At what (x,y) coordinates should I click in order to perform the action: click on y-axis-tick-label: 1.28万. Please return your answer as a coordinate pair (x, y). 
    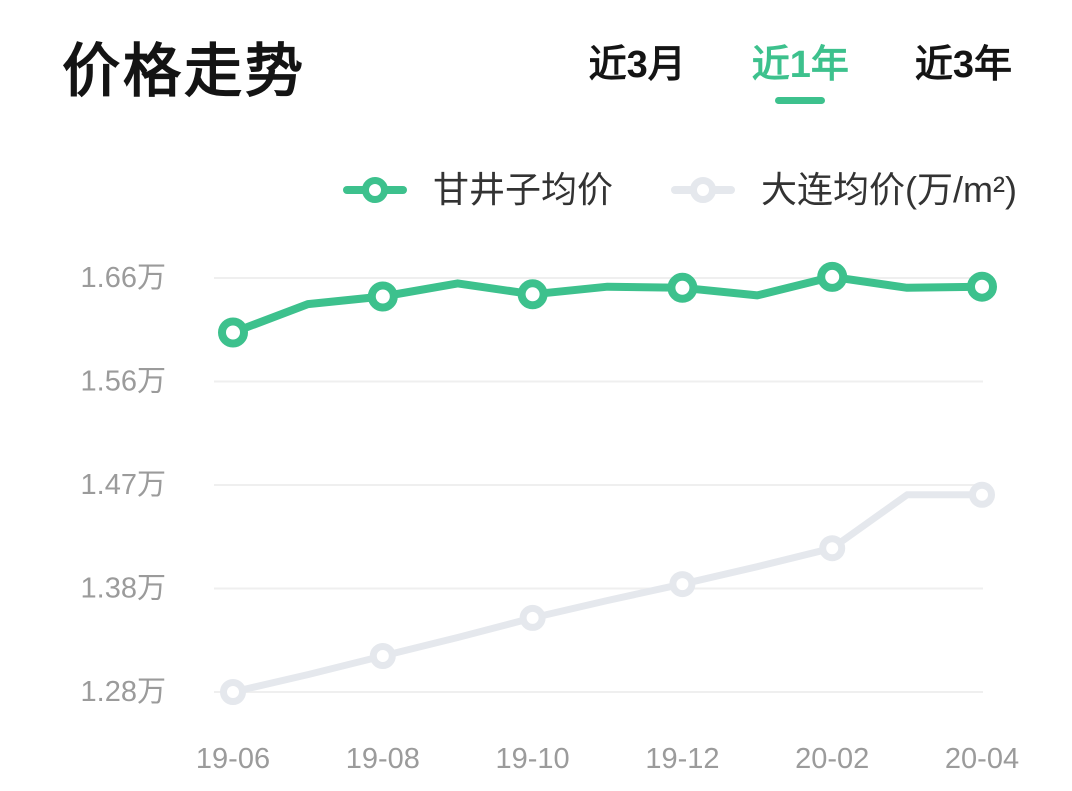
    Looking at the image, I should click on (123, 692).